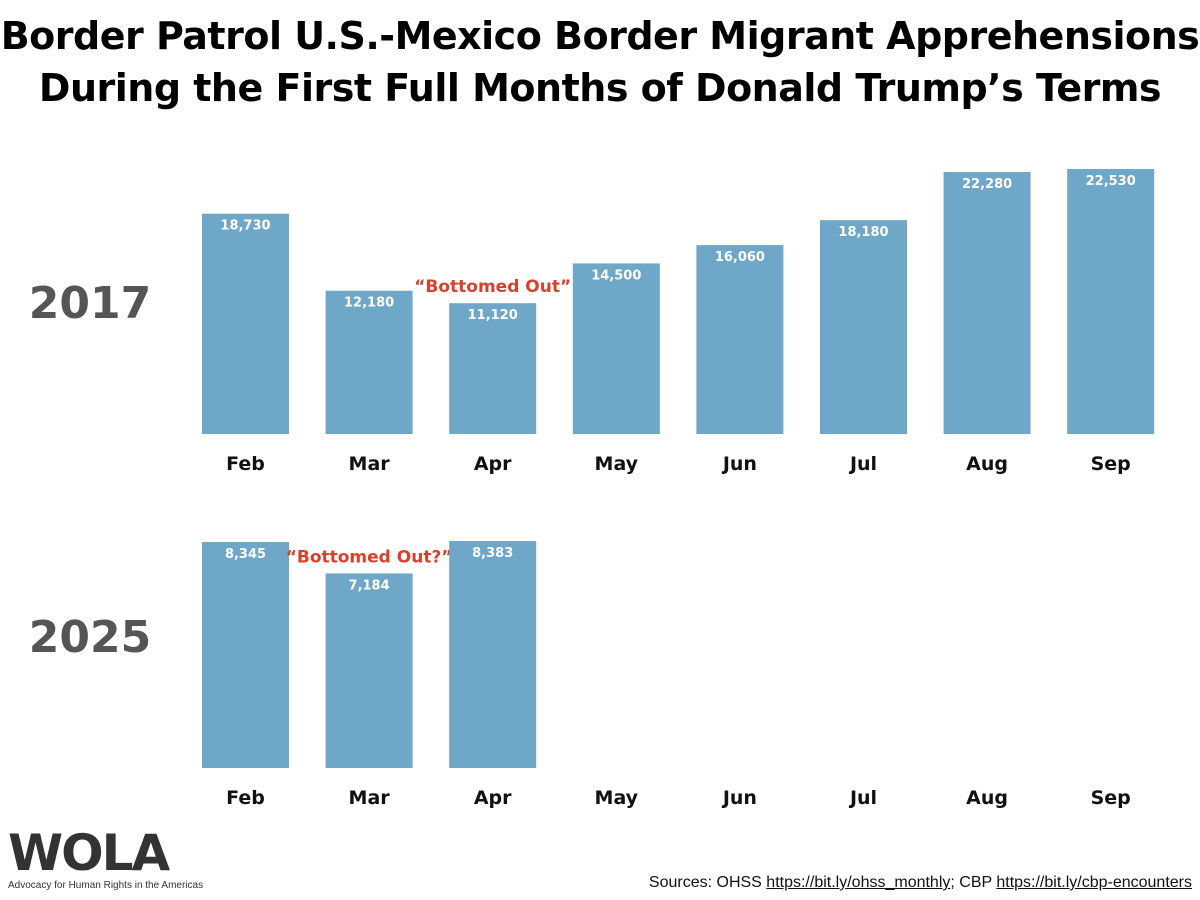 The image size is (1200, 900). I want to click on annotation: “Bottomed Out?”, so click(369, 557).